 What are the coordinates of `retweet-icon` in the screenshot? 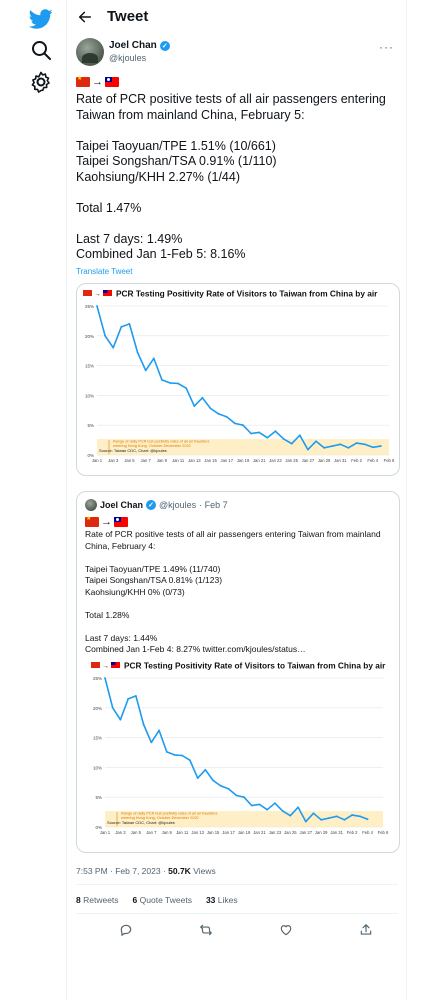 It's located at (206, 930).